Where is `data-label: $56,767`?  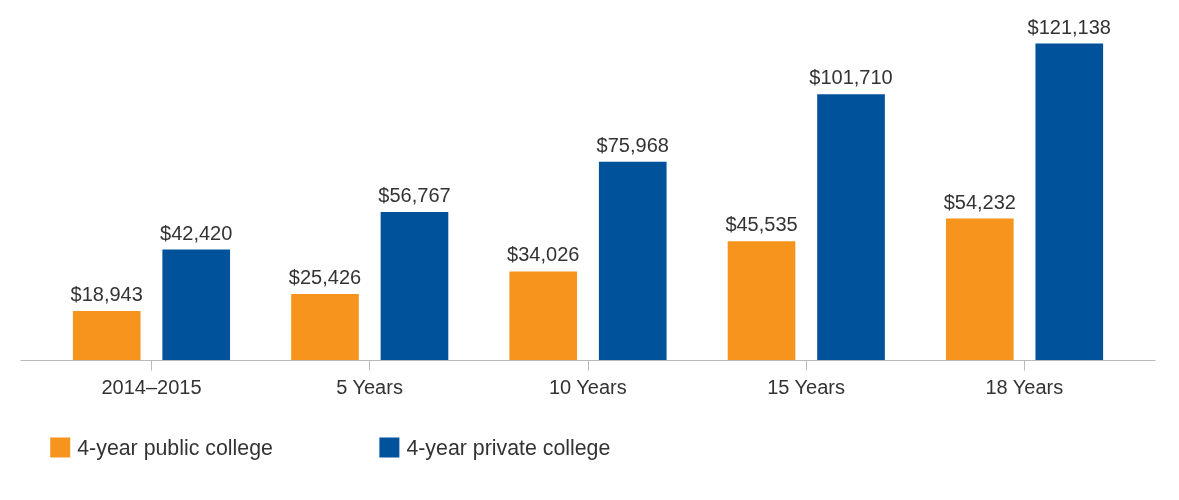
data-label: $56,767 is located at coordinates (414, 194).